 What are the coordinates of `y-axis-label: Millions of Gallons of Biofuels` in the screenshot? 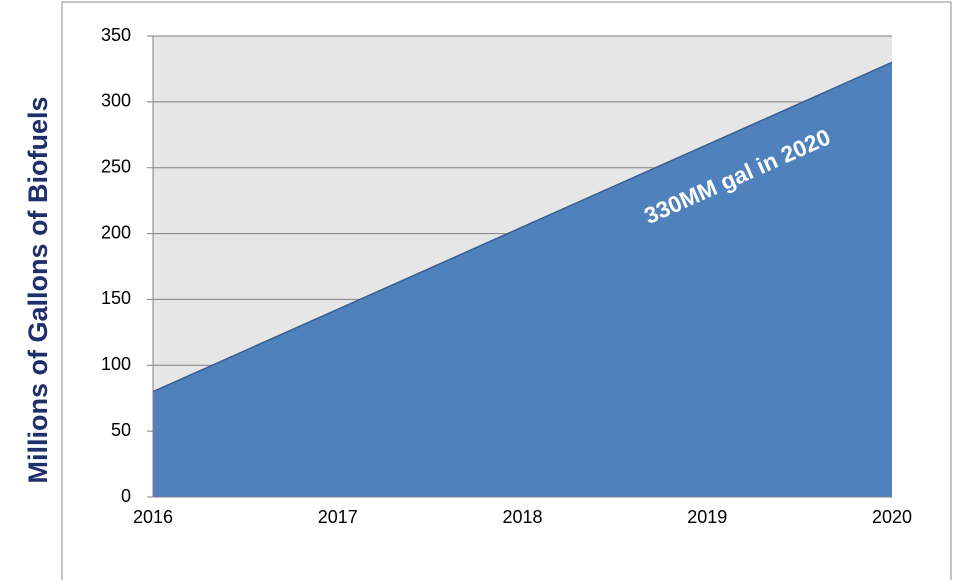 It's located at (38, 289).